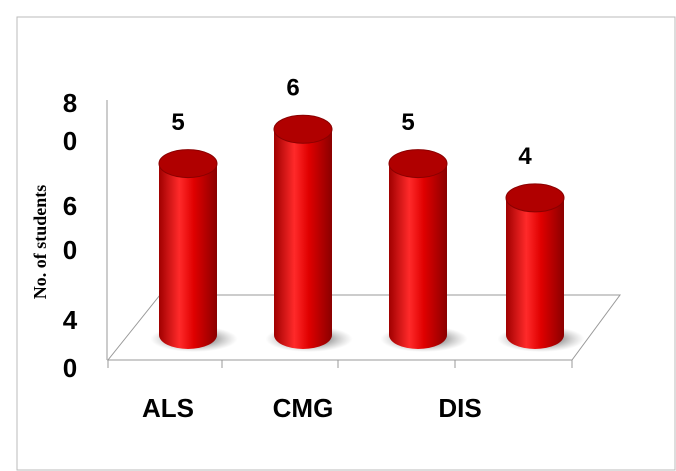  Describe the element at coordinates (70, 103) in the screenshot. I see `y-tick-label: 8` at that location.